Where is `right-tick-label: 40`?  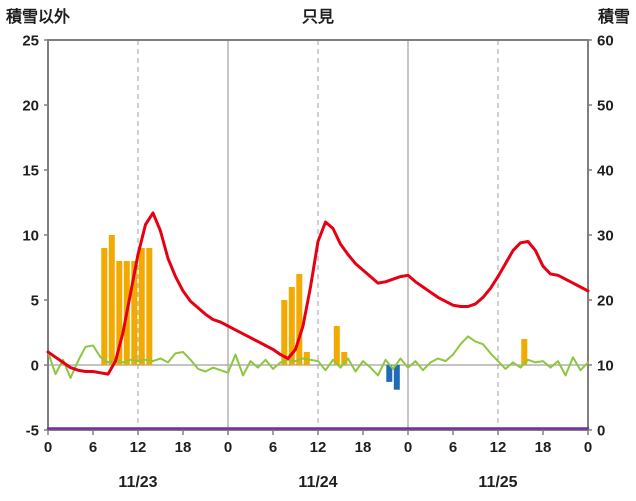 right-tick-label: 40 is located at coordinates (605, 171).